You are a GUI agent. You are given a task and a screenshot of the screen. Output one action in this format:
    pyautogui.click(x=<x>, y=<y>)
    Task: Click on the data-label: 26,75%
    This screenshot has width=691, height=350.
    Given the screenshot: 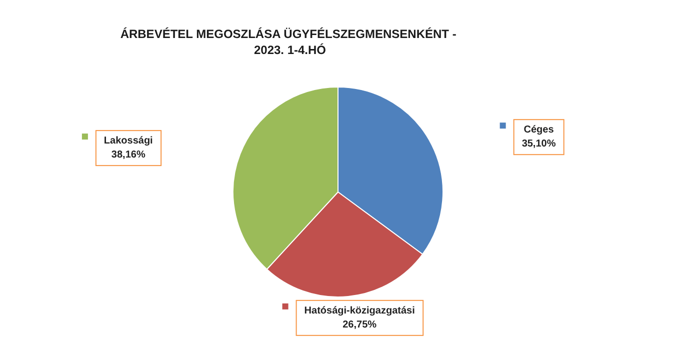 What is the action you would take?
    pyautogui.click(x=359, y=324)
    